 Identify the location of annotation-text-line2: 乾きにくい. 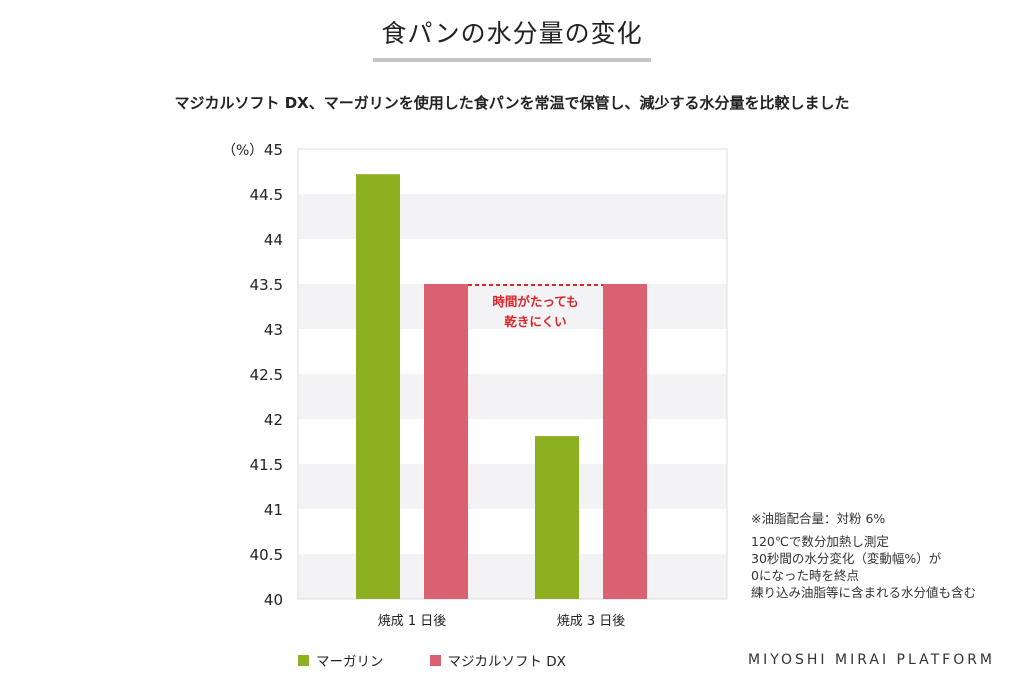
(535, 321).